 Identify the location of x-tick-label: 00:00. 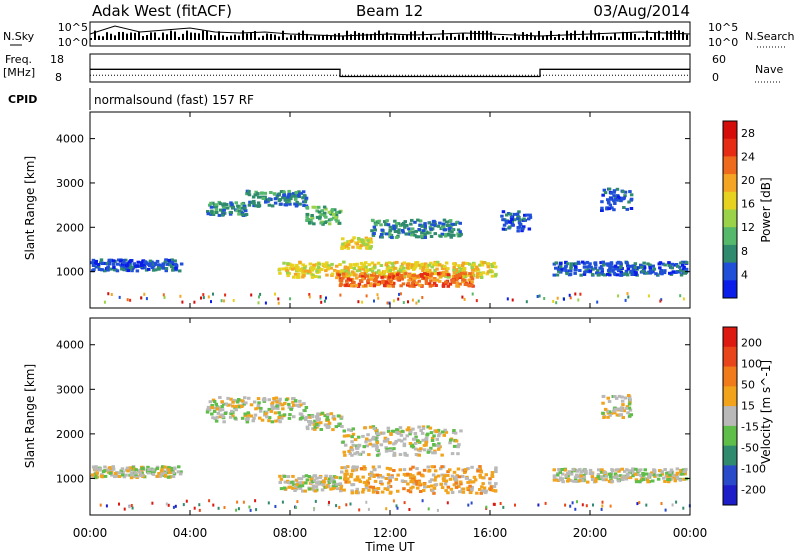
(90, 533).